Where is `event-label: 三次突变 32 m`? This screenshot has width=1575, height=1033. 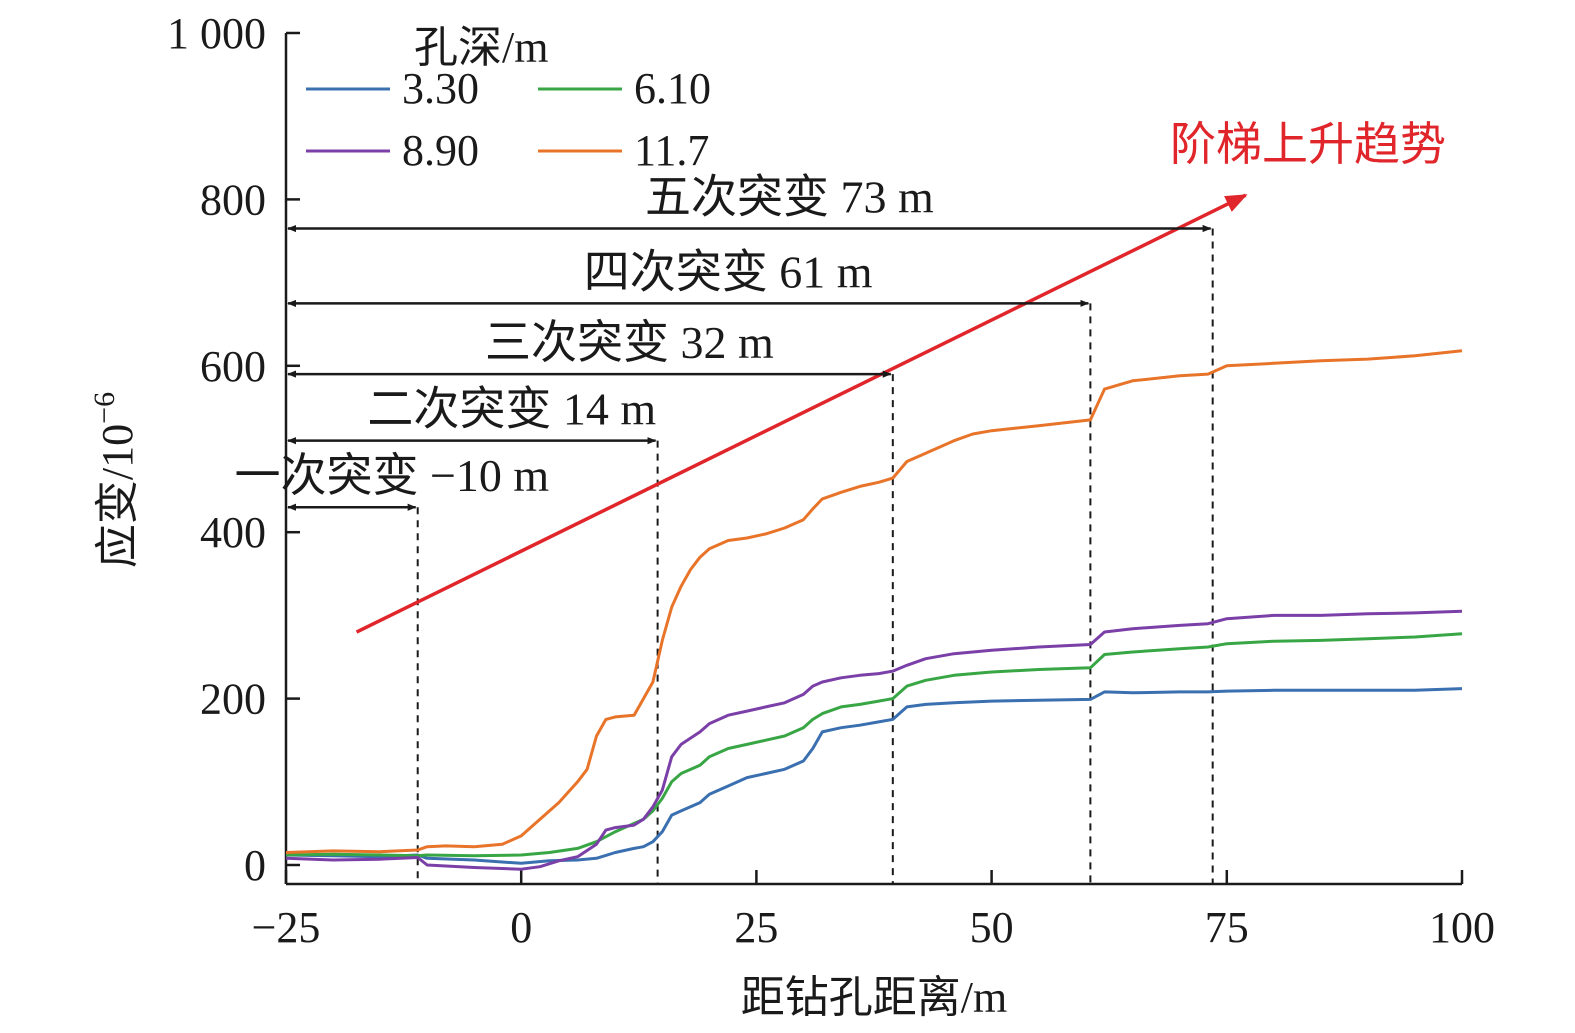 event-label: 三次突变 32 m is located at coordinates (629, 342).